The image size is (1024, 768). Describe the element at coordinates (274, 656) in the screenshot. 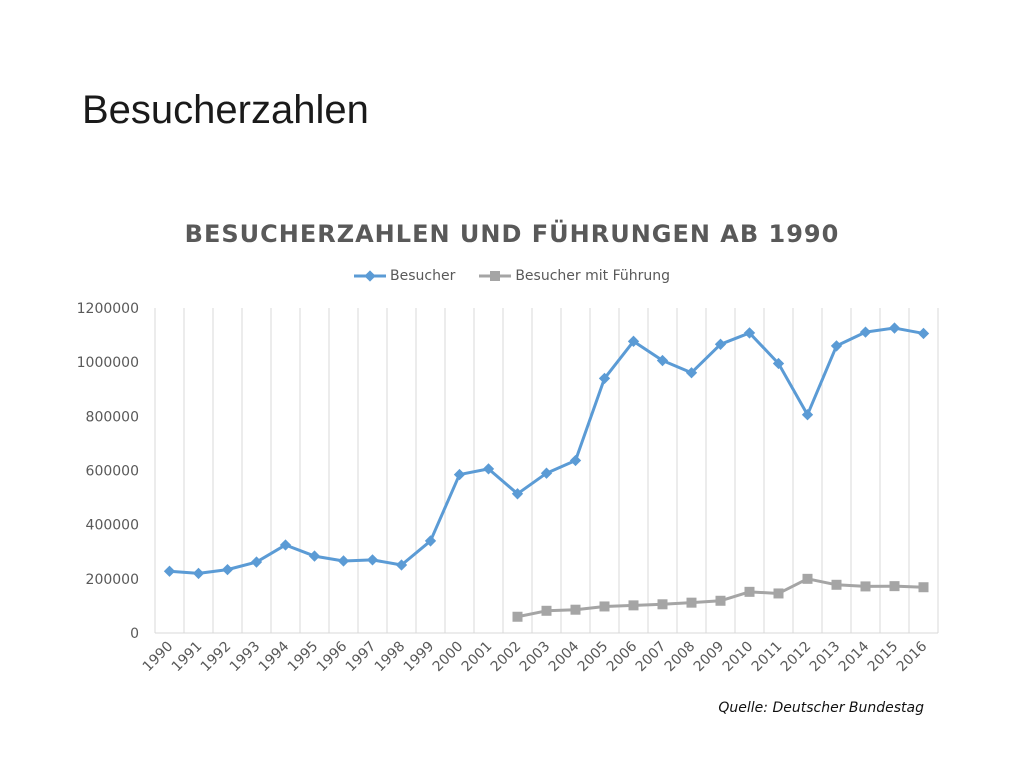

I see `x-tick-label: 1994` at that location.